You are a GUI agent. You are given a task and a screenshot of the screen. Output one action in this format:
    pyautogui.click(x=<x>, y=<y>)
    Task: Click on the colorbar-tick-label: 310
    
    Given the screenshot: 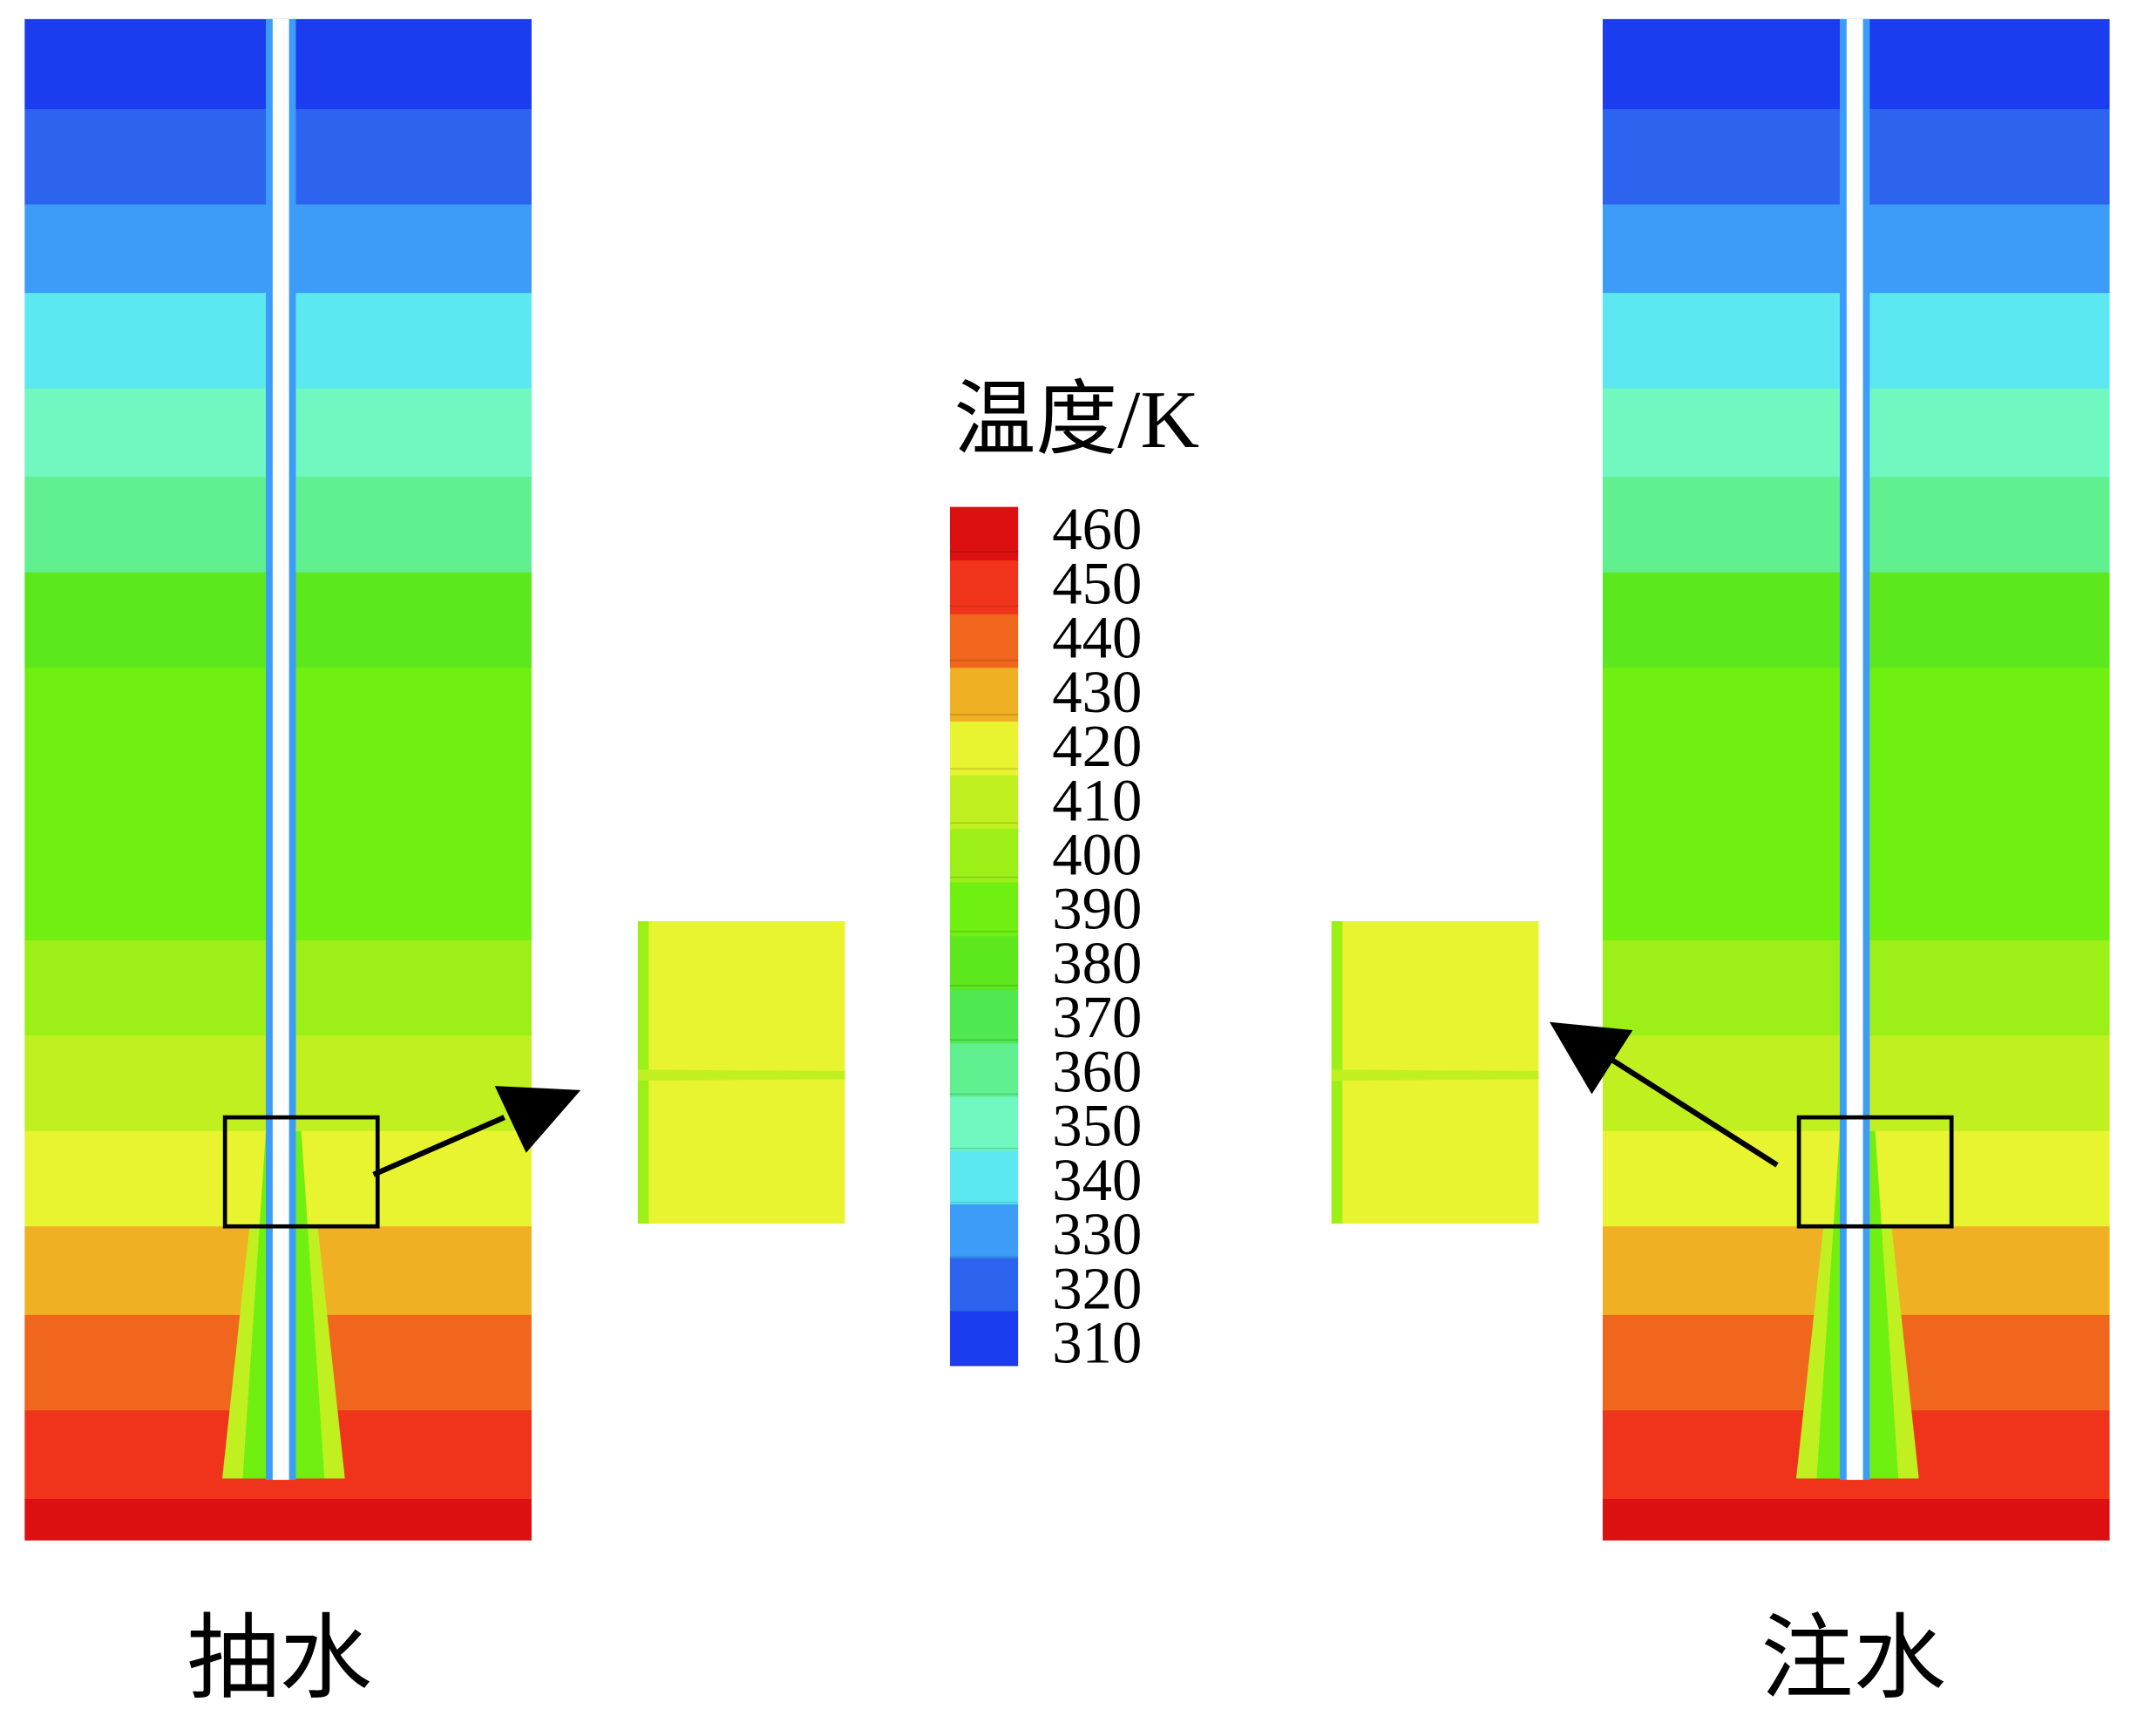 What is the action you would take?
    pyautogui.click(x=1097, y=1343)
    